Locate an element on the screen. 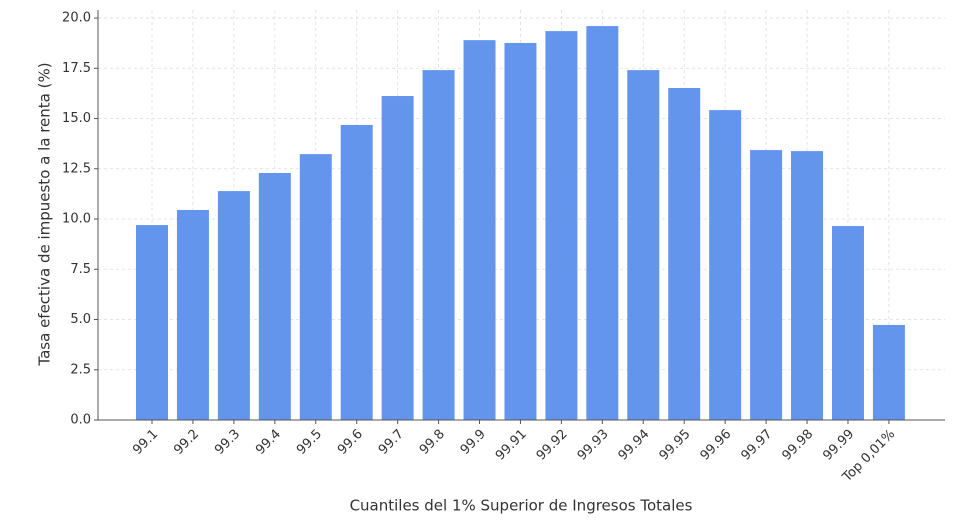  x-tick-label: 99.92 is located at coordinates (552, 445).